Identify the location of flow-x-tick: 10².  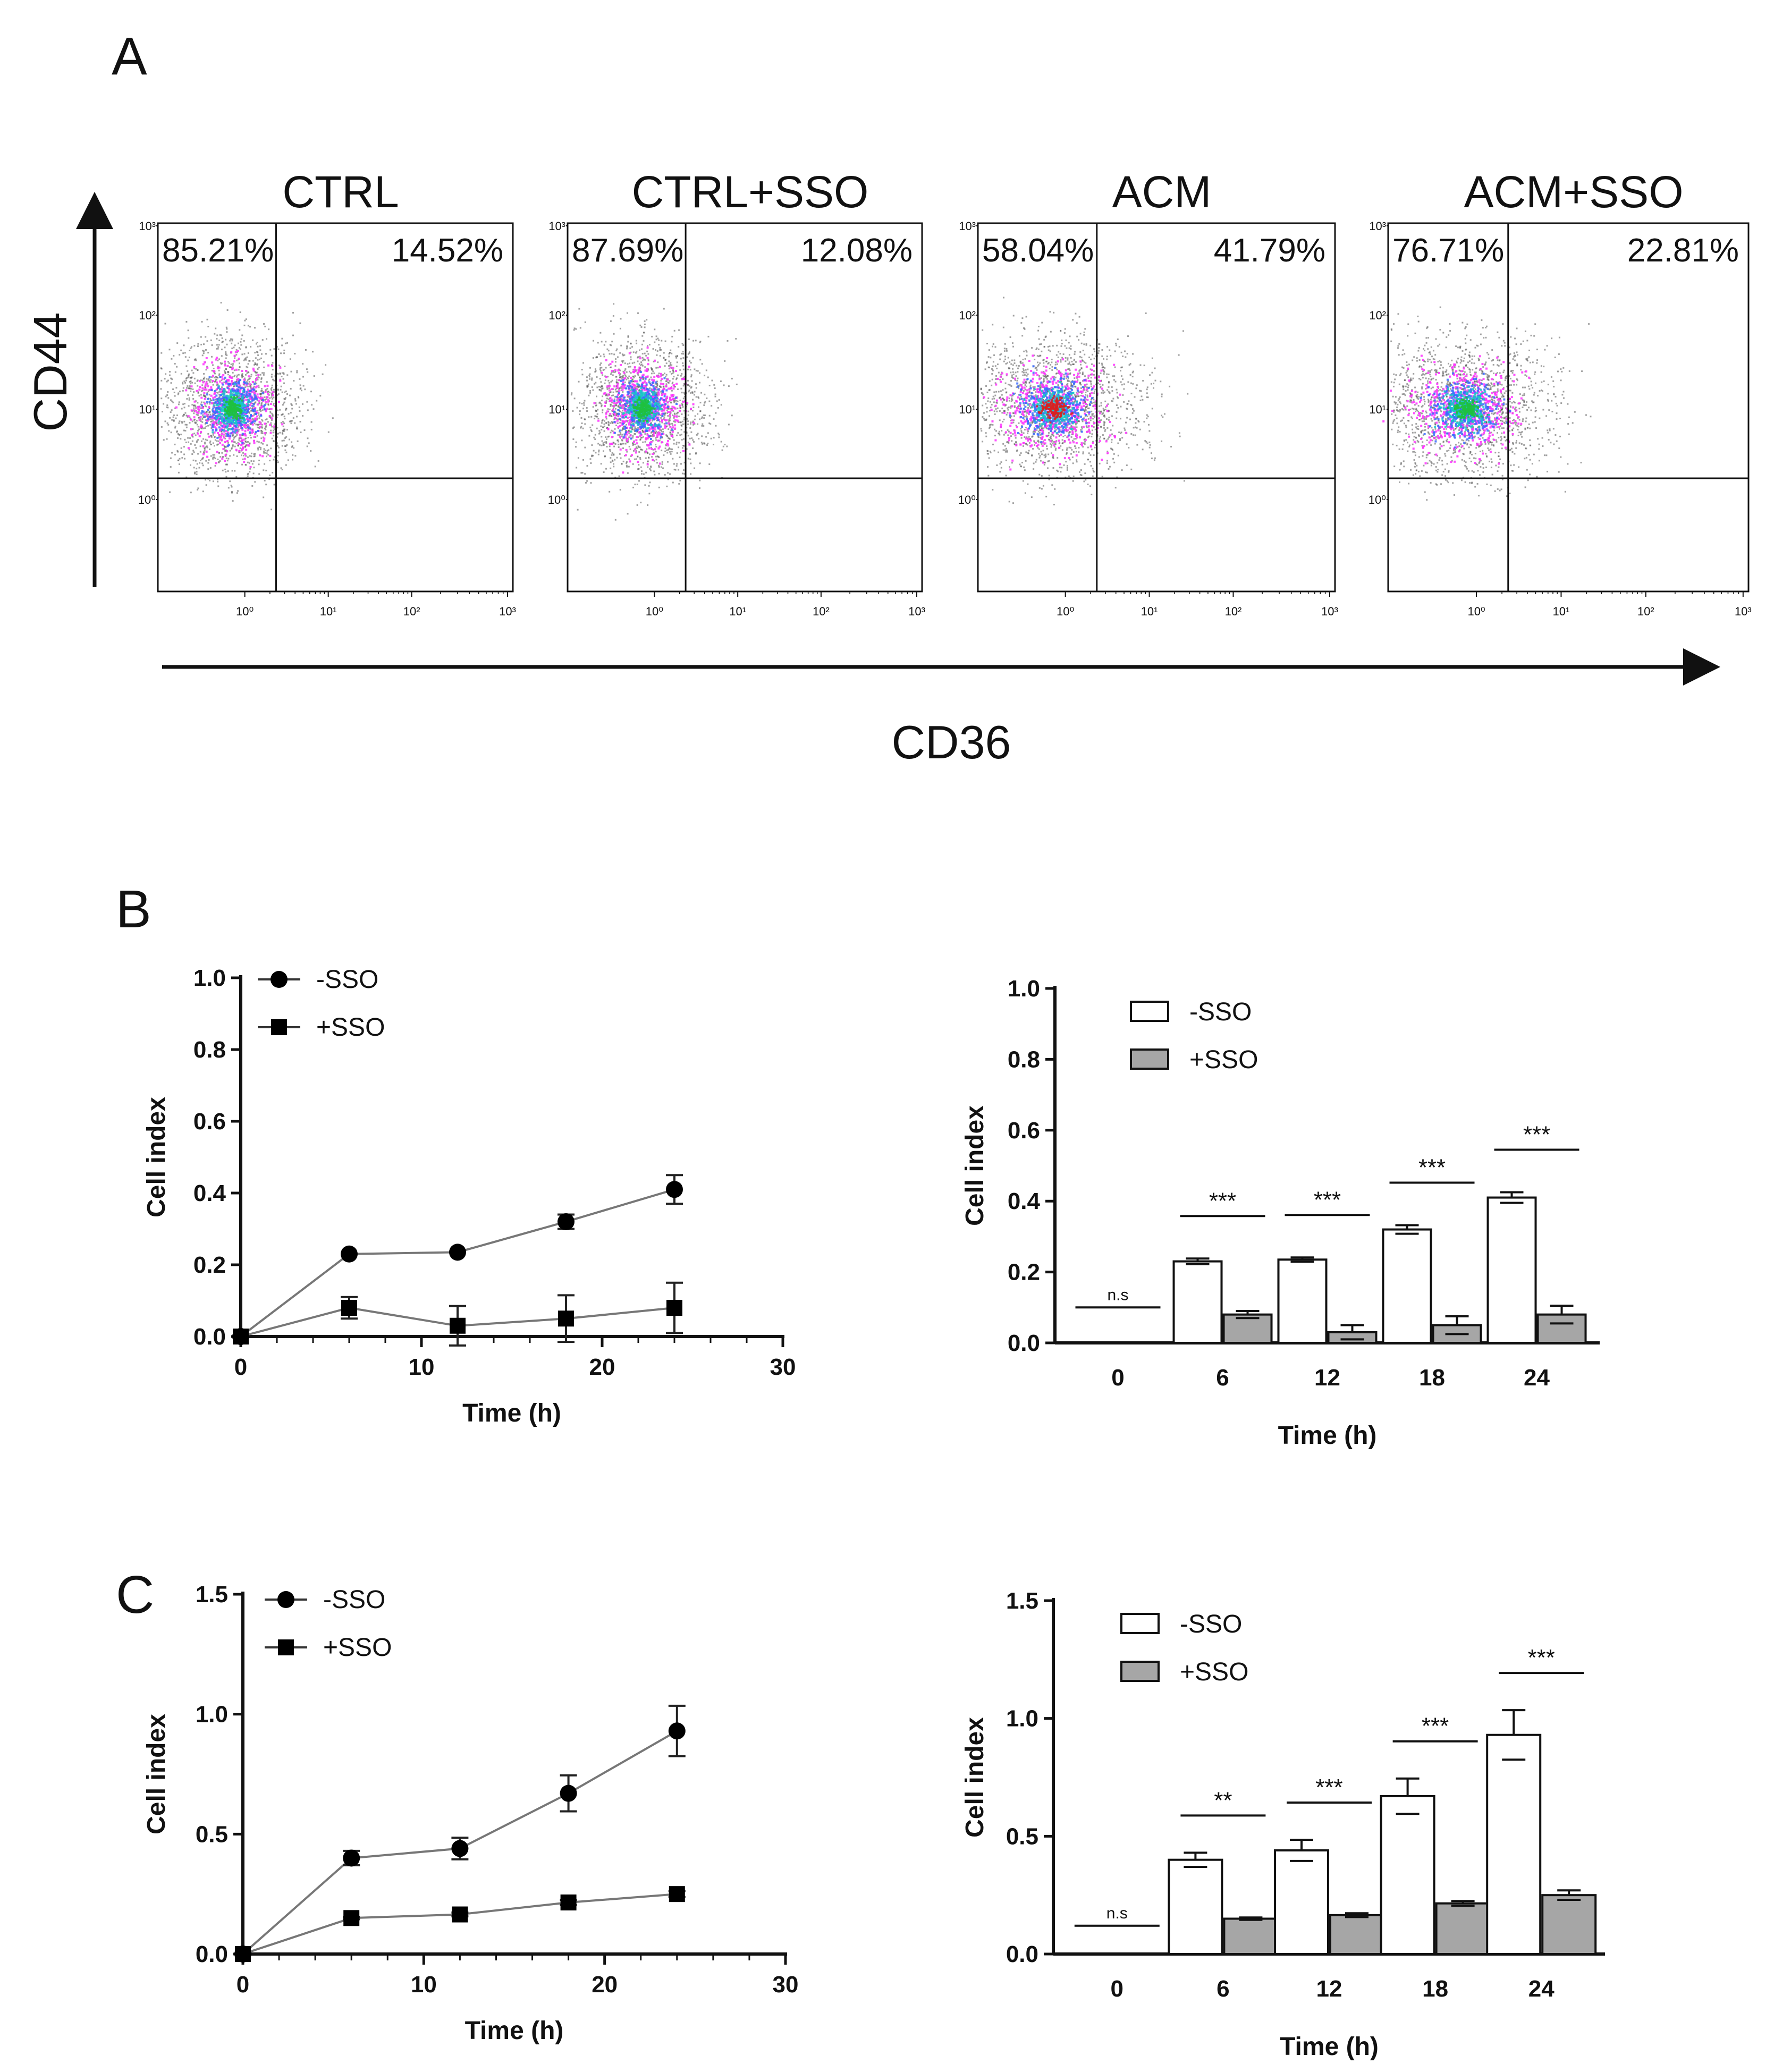
(411, 611).